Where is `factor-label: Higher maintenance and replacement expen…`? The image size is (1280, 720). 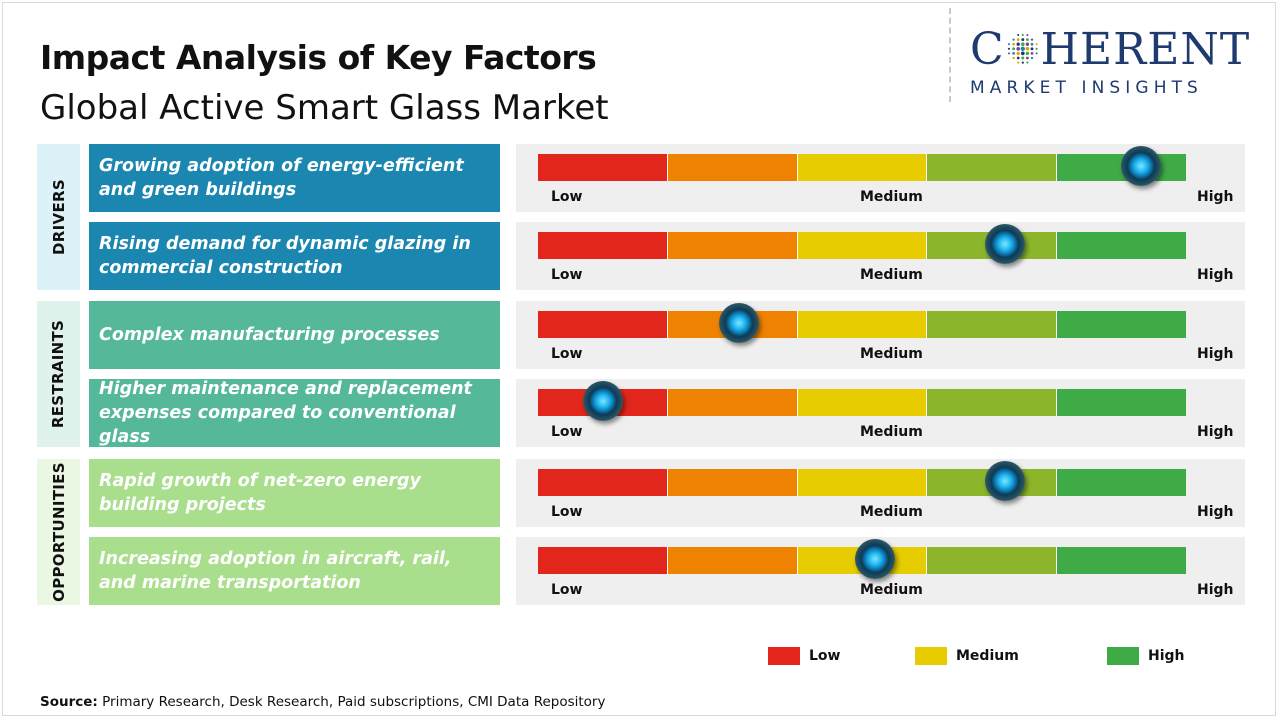
factor-label: Higher maintenance and replacement expen… is located at coordinates (294, 413).